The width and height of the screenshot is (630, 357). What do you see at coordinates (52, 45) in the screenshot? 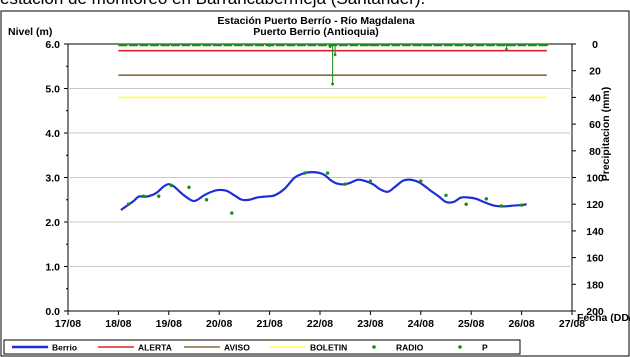
I see `y-tick-label: 6.0` at bounding box center [52, 45].